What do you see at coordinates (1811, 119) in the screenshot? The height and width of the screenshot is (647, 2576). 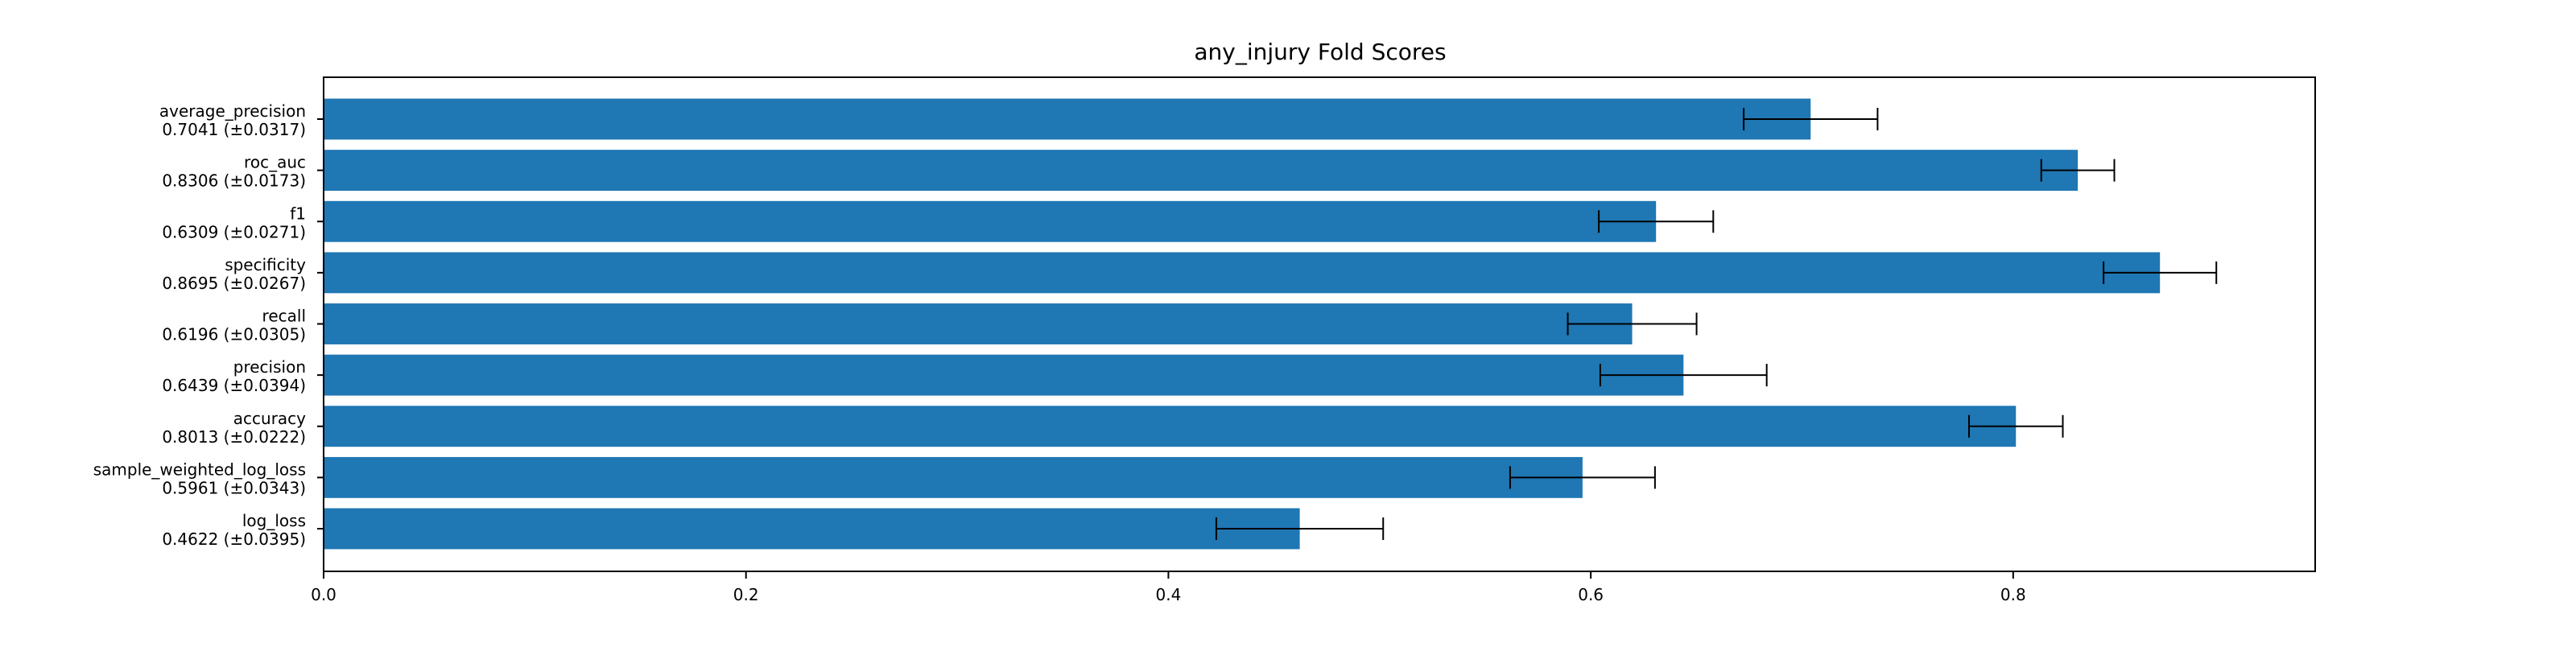 I see `errorbar-average-precision` at bounding box center [1811, 119].